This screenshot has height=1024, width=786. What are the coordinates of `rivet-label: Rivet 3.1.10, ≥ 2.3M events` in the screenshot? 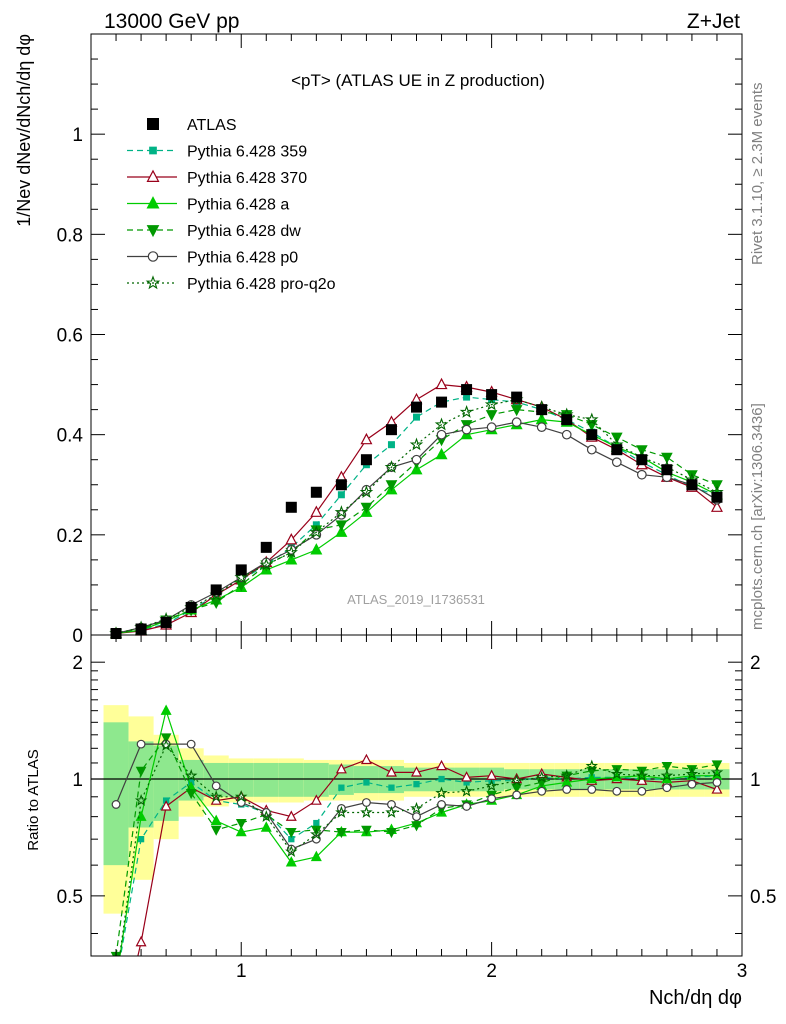 It's located at (757, 174).